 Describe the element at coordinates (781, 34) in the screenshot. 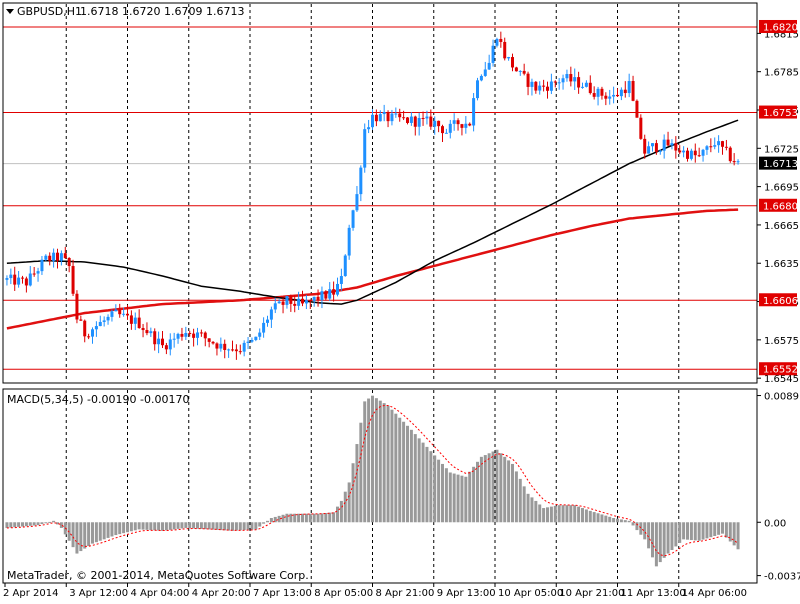

I see `price-tick-label: 1.6815` at that location.